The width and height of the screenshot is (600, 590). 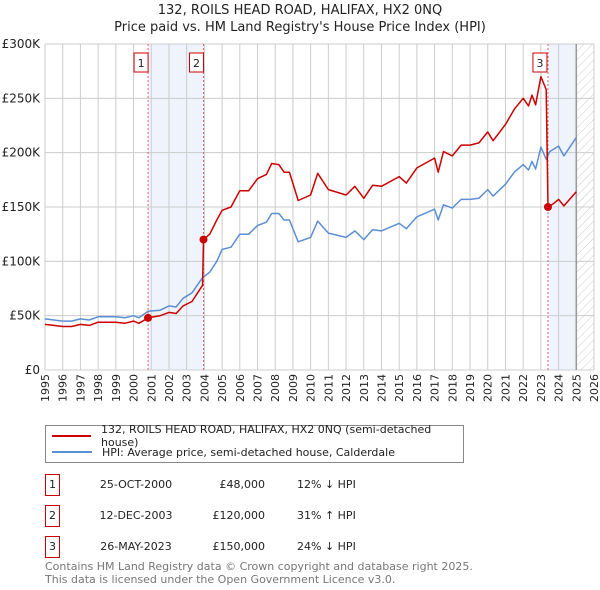 What do you see at coordinates (63, 388) in the screenshot?
I see `x-tick-label: 1996` at bounding box center [63, 388].